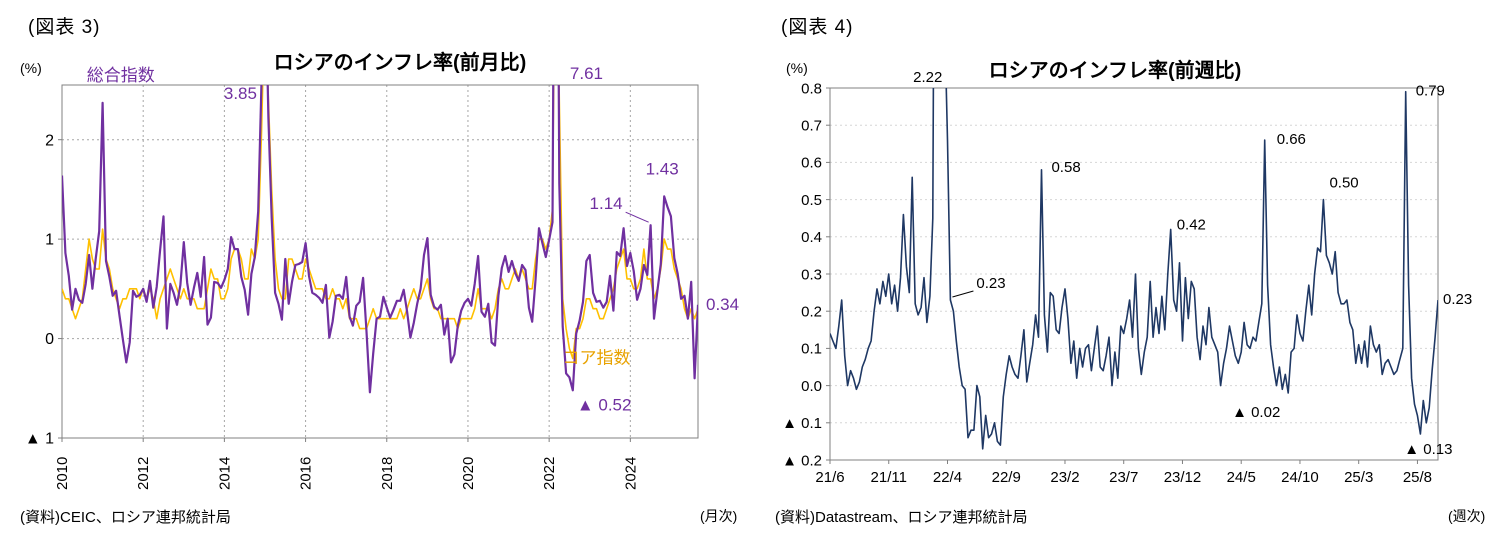 The height and width of the screenshot is (548, 1499). Describe the element at coordinates (1191, 224) in the screenshot. I see `annotation-label: 0.42` at that location.